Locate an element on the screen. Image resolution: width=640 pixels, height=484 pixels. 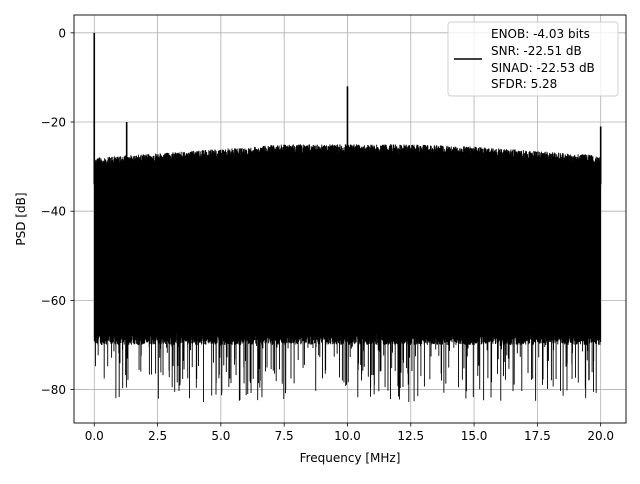
x-tick-label: 10.0 is located at coordinates (347, 436).